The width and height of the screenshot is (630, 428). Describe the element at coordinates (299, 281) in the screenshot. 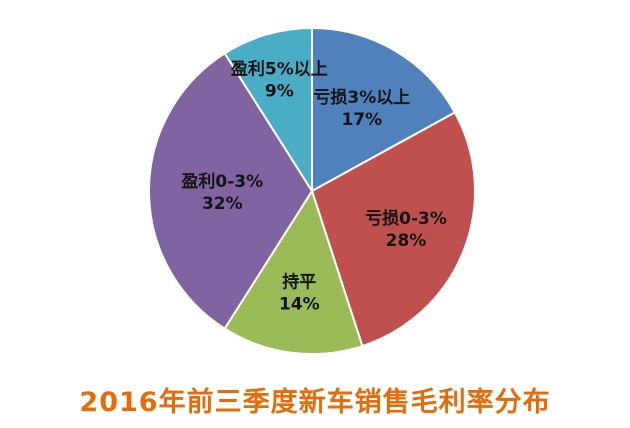

I see `slice-category-label: 持平` at that location.